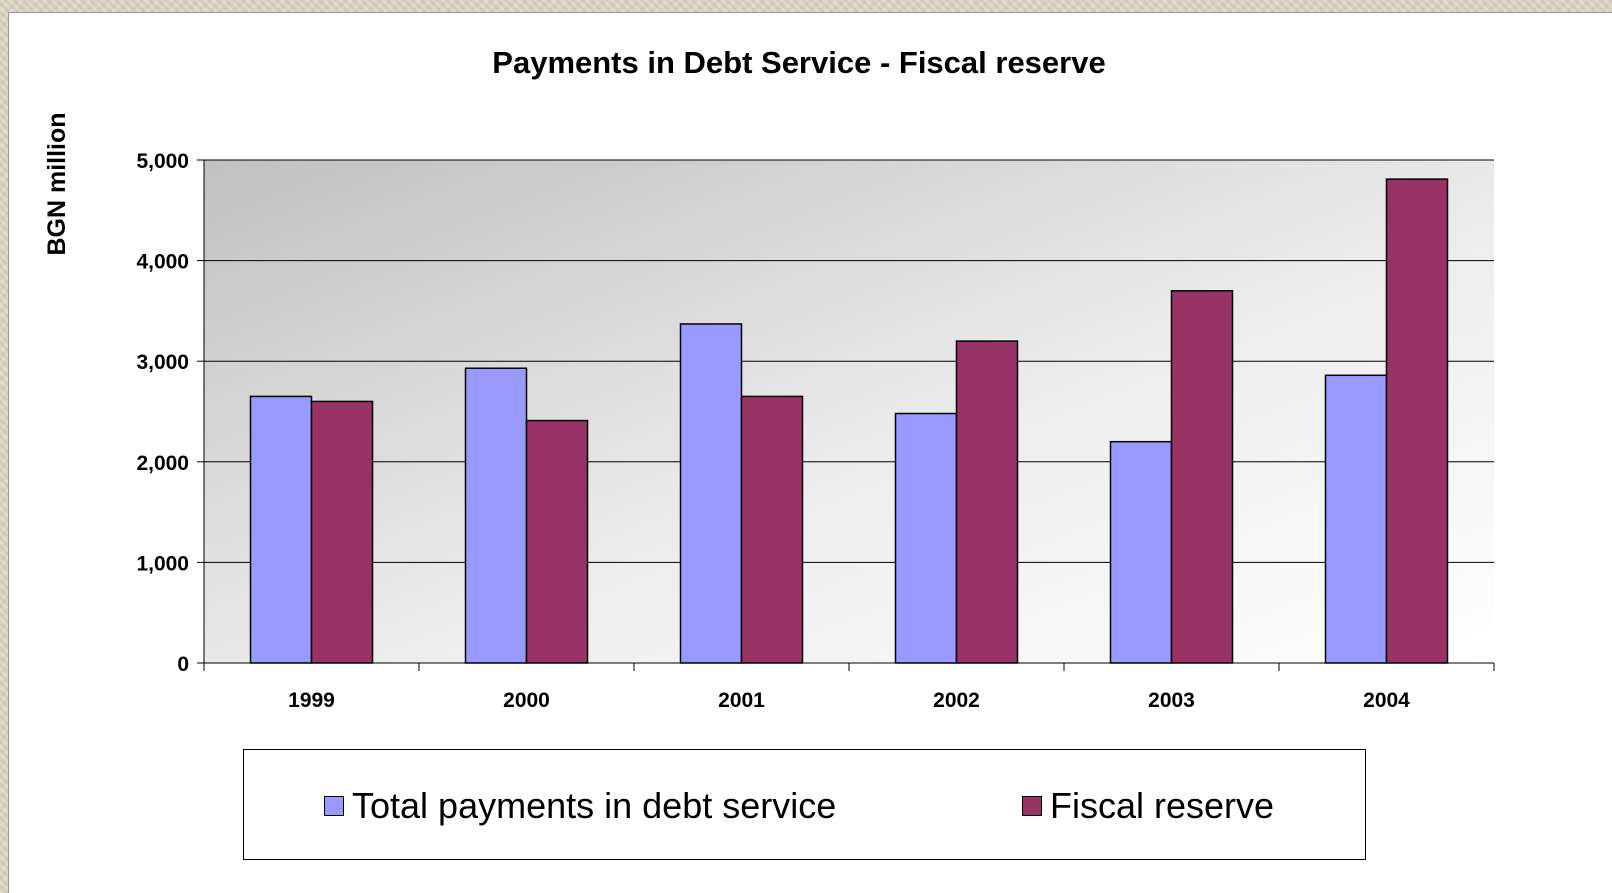 Image resolution: width=1612 pixels, height=893 pixels. I want to click on bar-fiscal-reserve-2001, so click(772, 529).